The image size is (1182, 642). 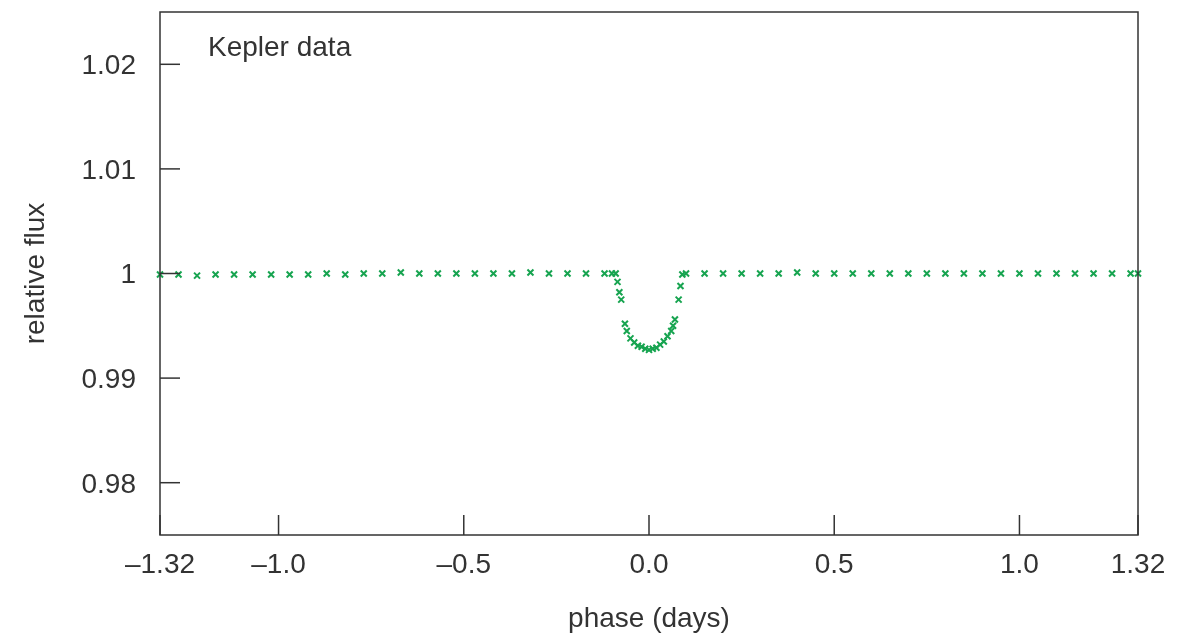 What do you see at coordinates (1138, 563) in the screenshot?
I see `x-tick-label: 1.32` at bounding box center [1138, 563].